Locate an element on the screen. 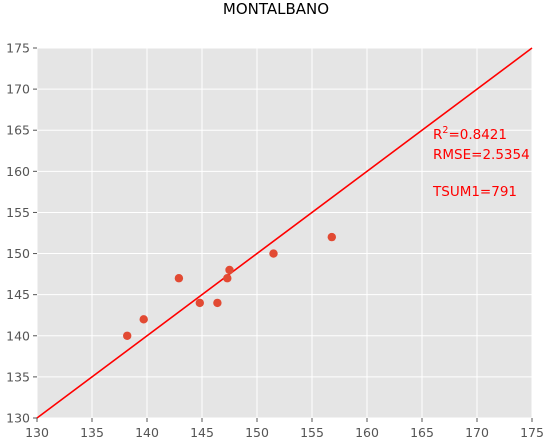 The image size is (545, 441). r2-label: R is located at coordinates (437, 135).